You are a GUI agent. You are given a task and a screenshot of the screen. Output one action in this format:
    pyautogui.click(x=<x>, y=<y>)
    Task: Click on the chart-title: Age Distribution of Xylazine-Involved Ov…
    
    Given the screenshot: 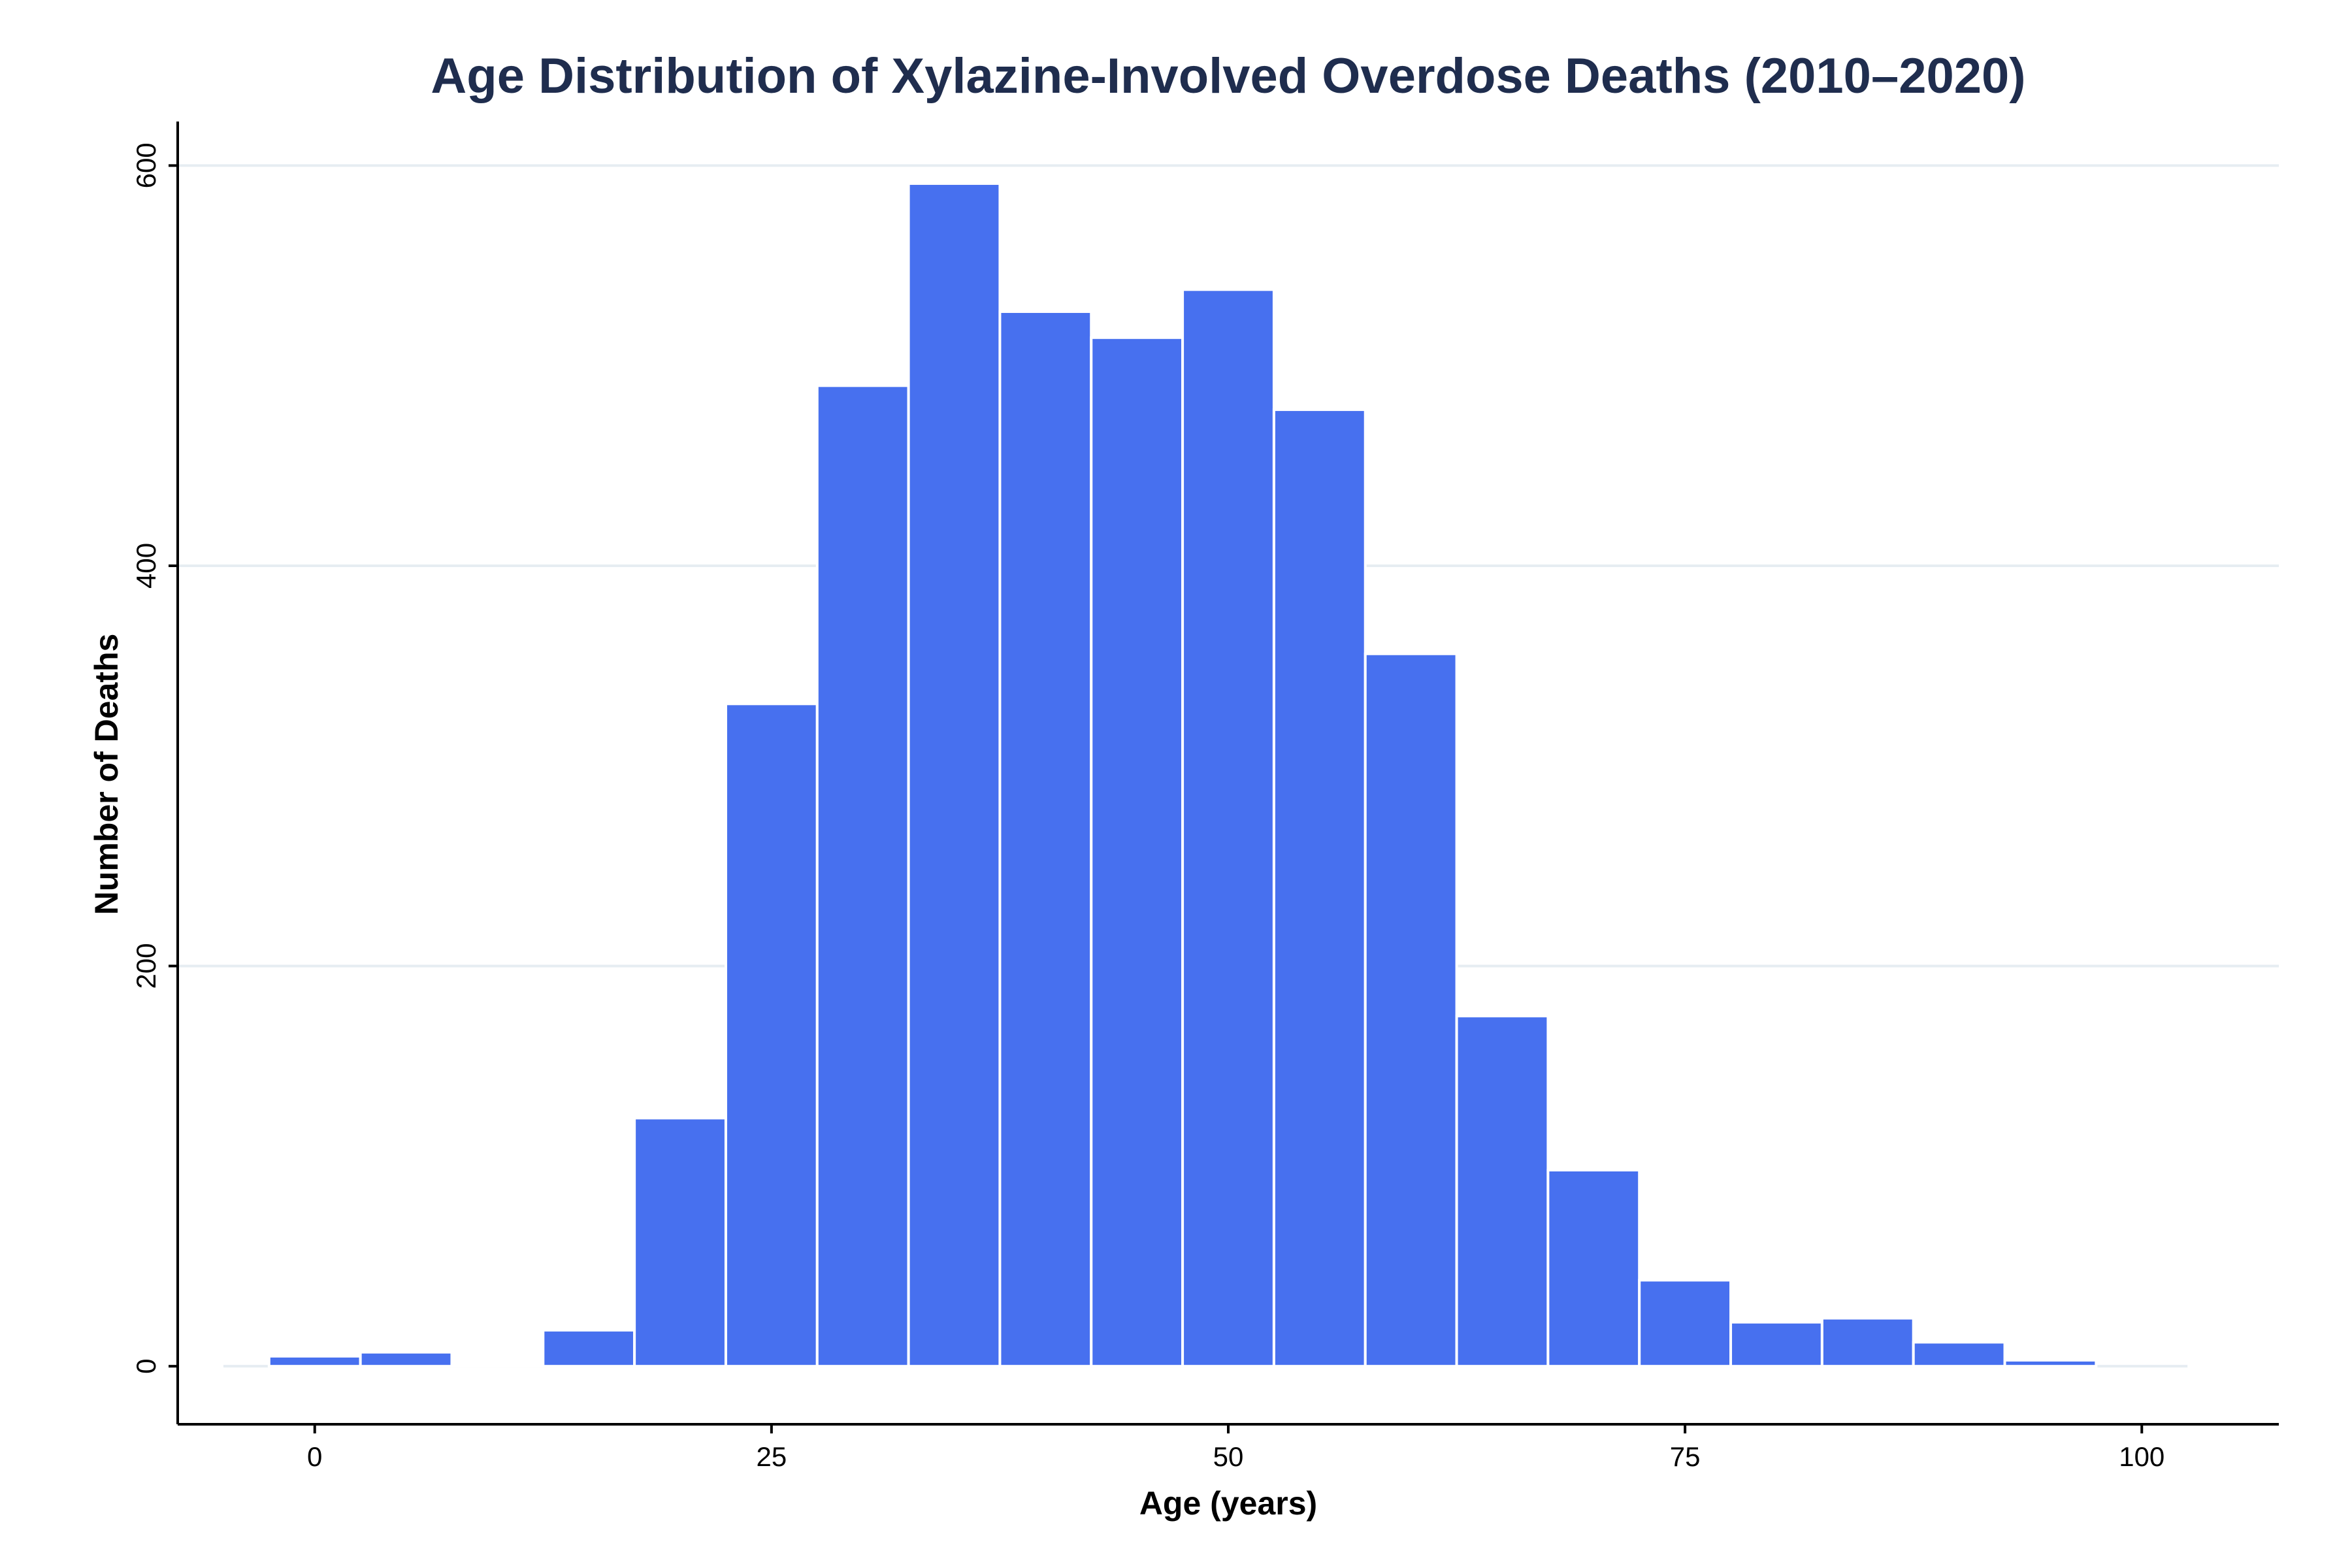 What is the action you would take?
    pyautogui.click(x=1228, y=76)
    